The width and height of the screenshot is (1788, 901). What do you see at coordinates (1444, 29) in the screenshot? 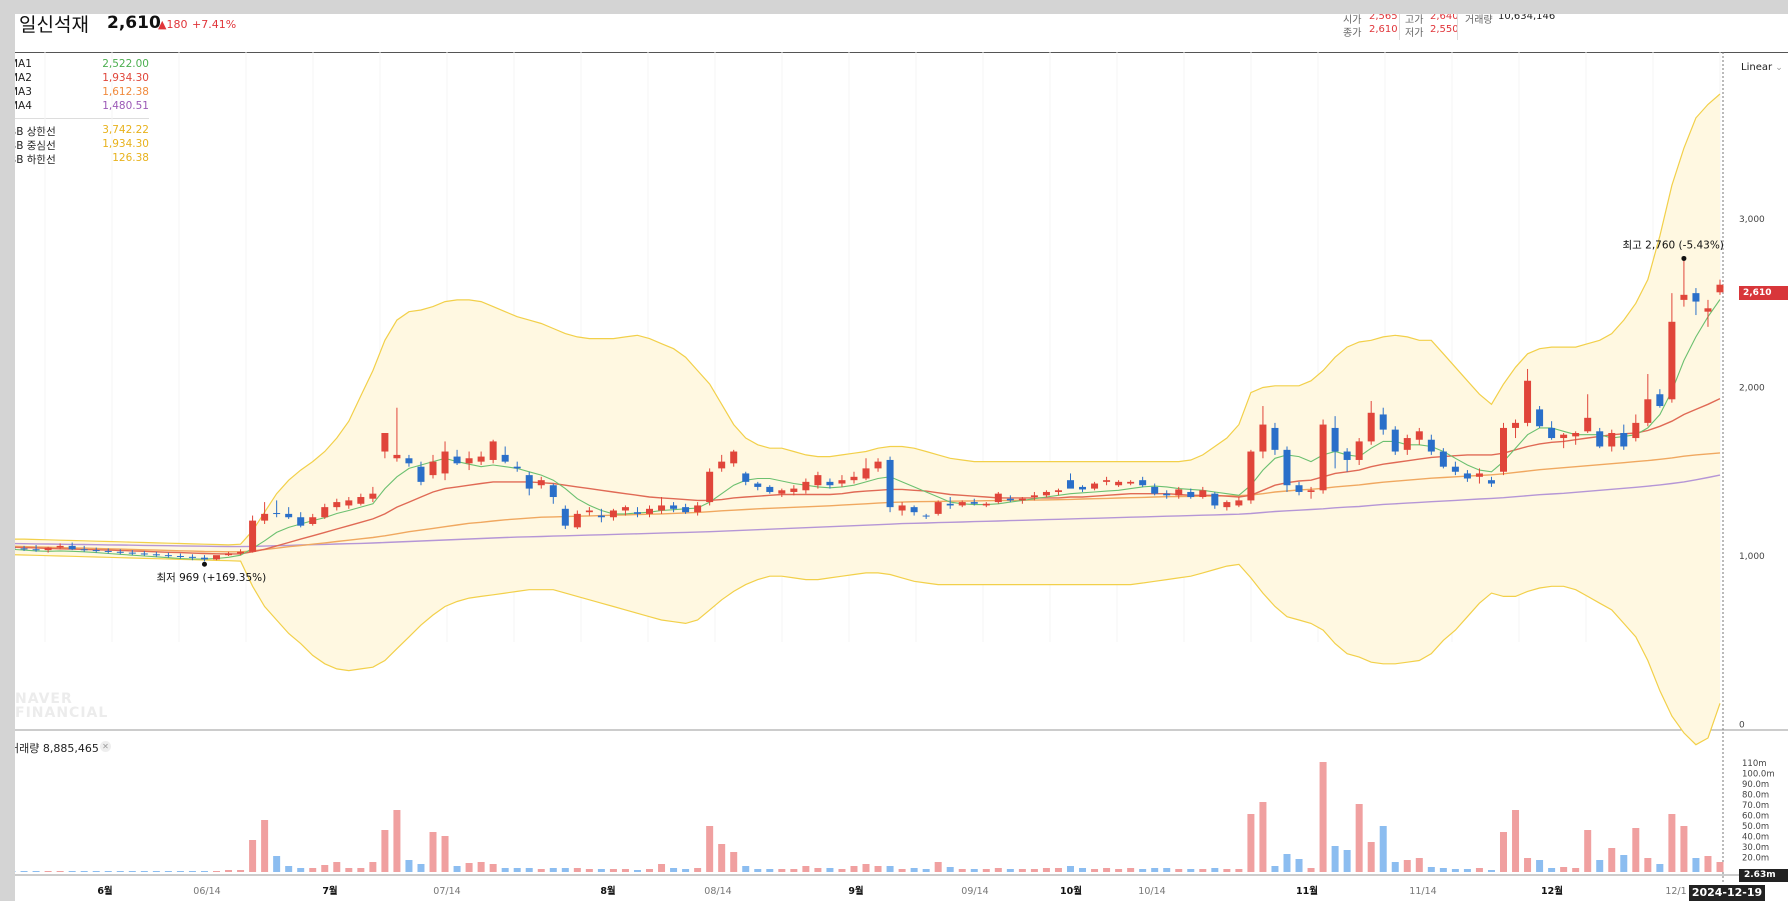
I see `low-value: 2,550` at bounding box center [1444, 29].